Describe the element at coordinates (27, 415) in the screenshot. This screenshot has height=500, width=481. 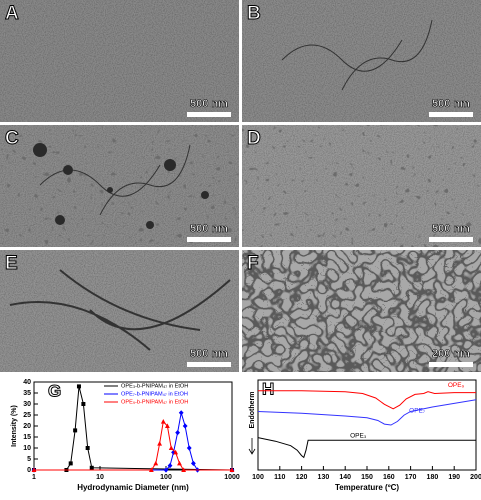
I see `y-tick-label: 25` at that location.